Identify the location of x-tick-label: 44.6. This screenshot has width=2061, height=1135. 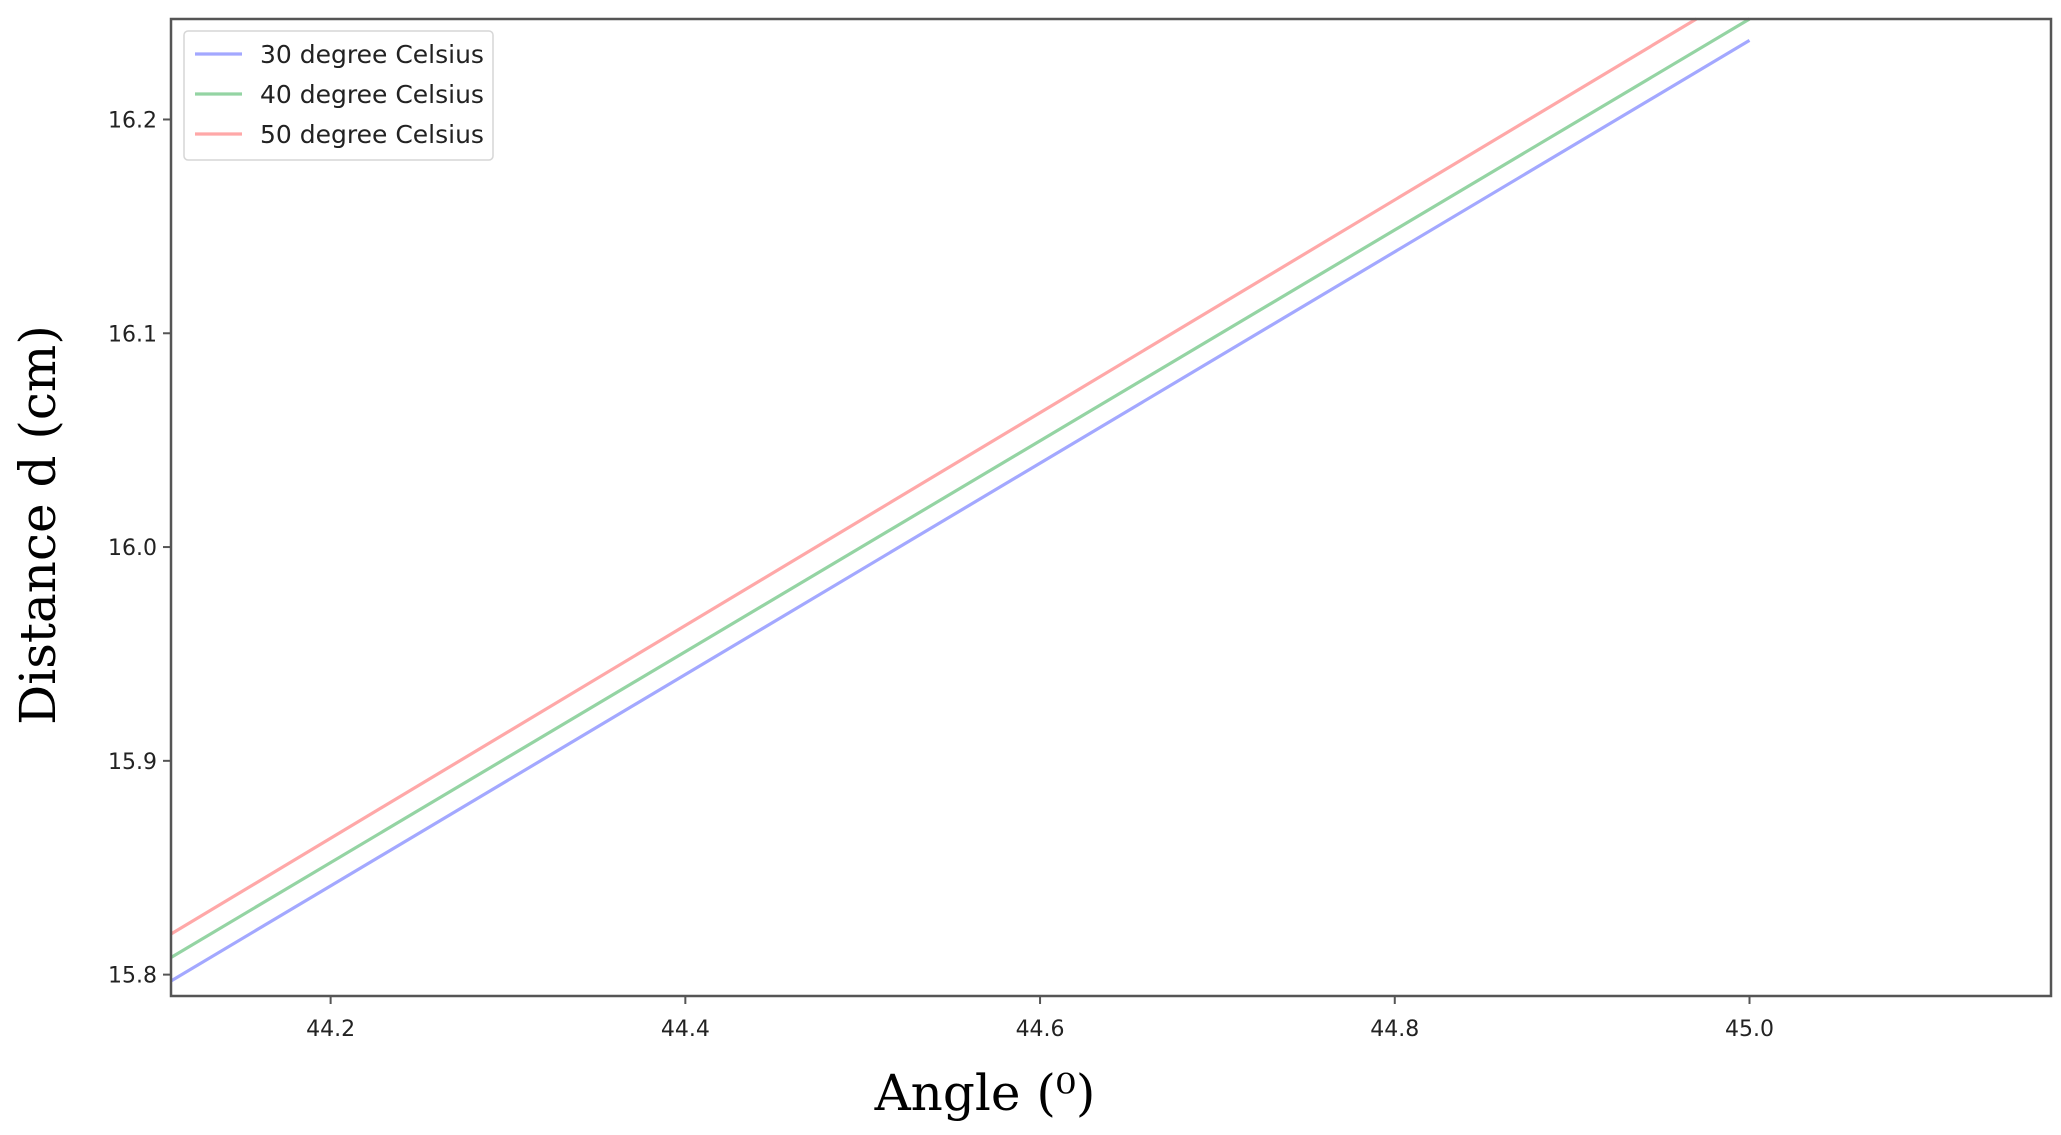
(1040, 1029).